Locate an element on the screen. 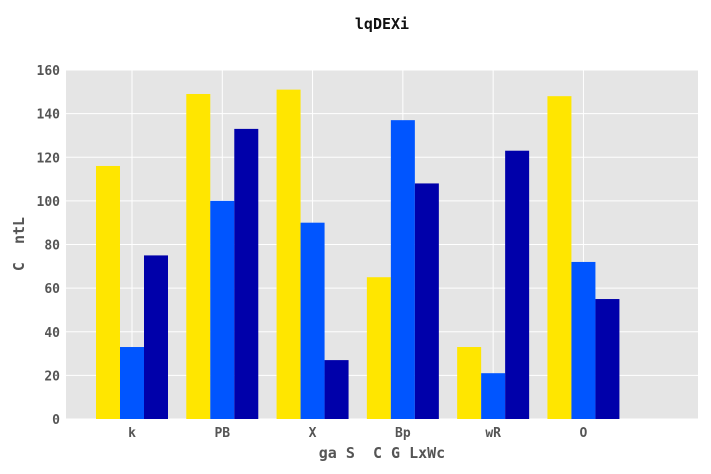 This screenshot has height=474, width=711. y-axis-ticks: 0 20 40 60 80 100 120 140 160 is located at coordinates (49, 246).